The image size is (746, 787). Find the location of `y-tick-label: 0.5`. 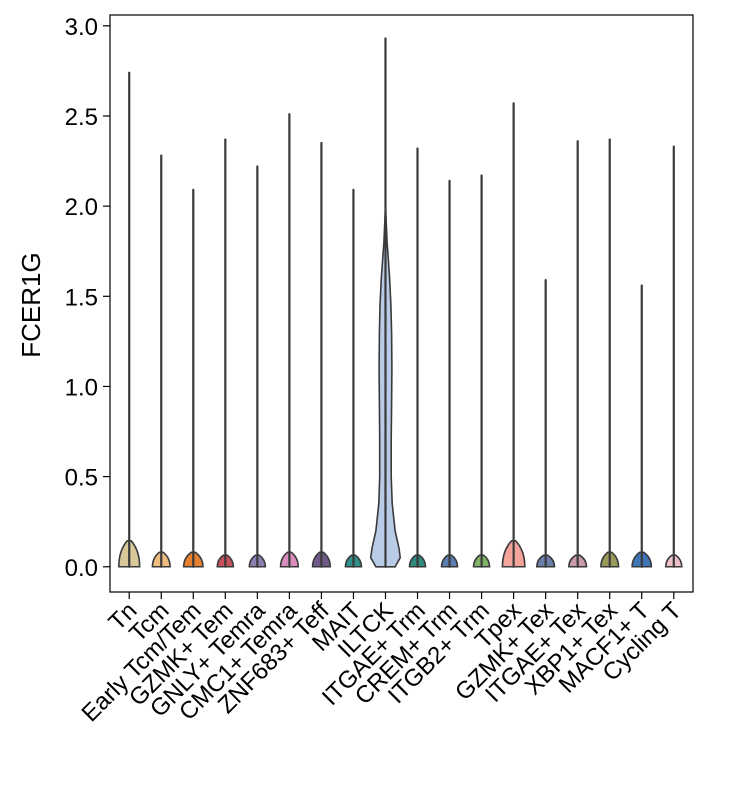

y-tick-label: 0.5 is located at coordinates (81, 478).